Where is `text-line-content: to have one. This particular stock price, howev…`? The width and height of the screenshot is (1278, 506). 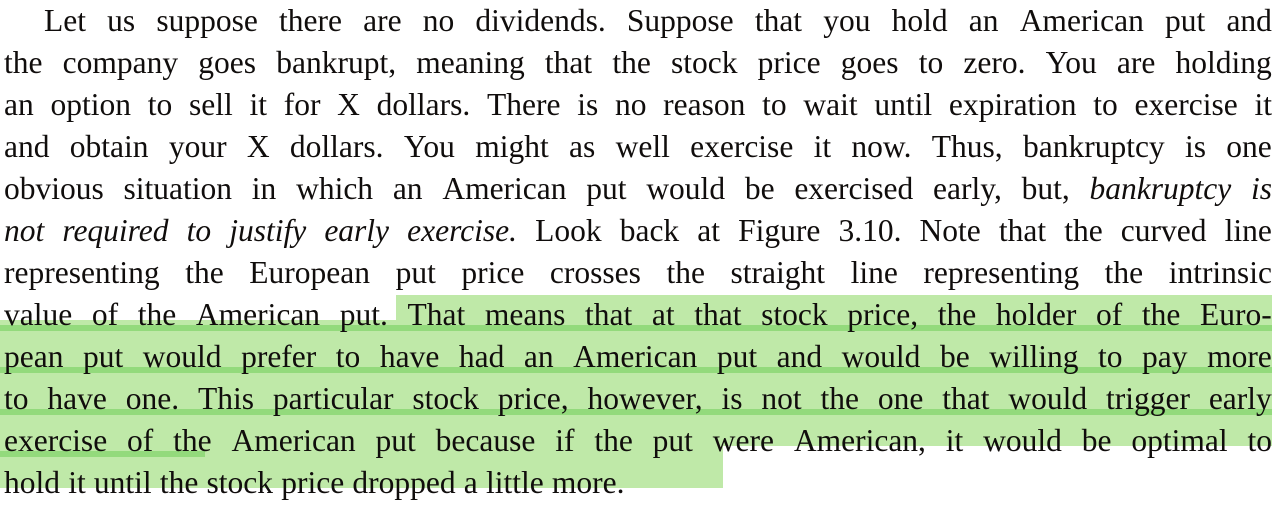 text-line-content: to have one. This particular stock price, howev… is located at coordinates (639, 399).